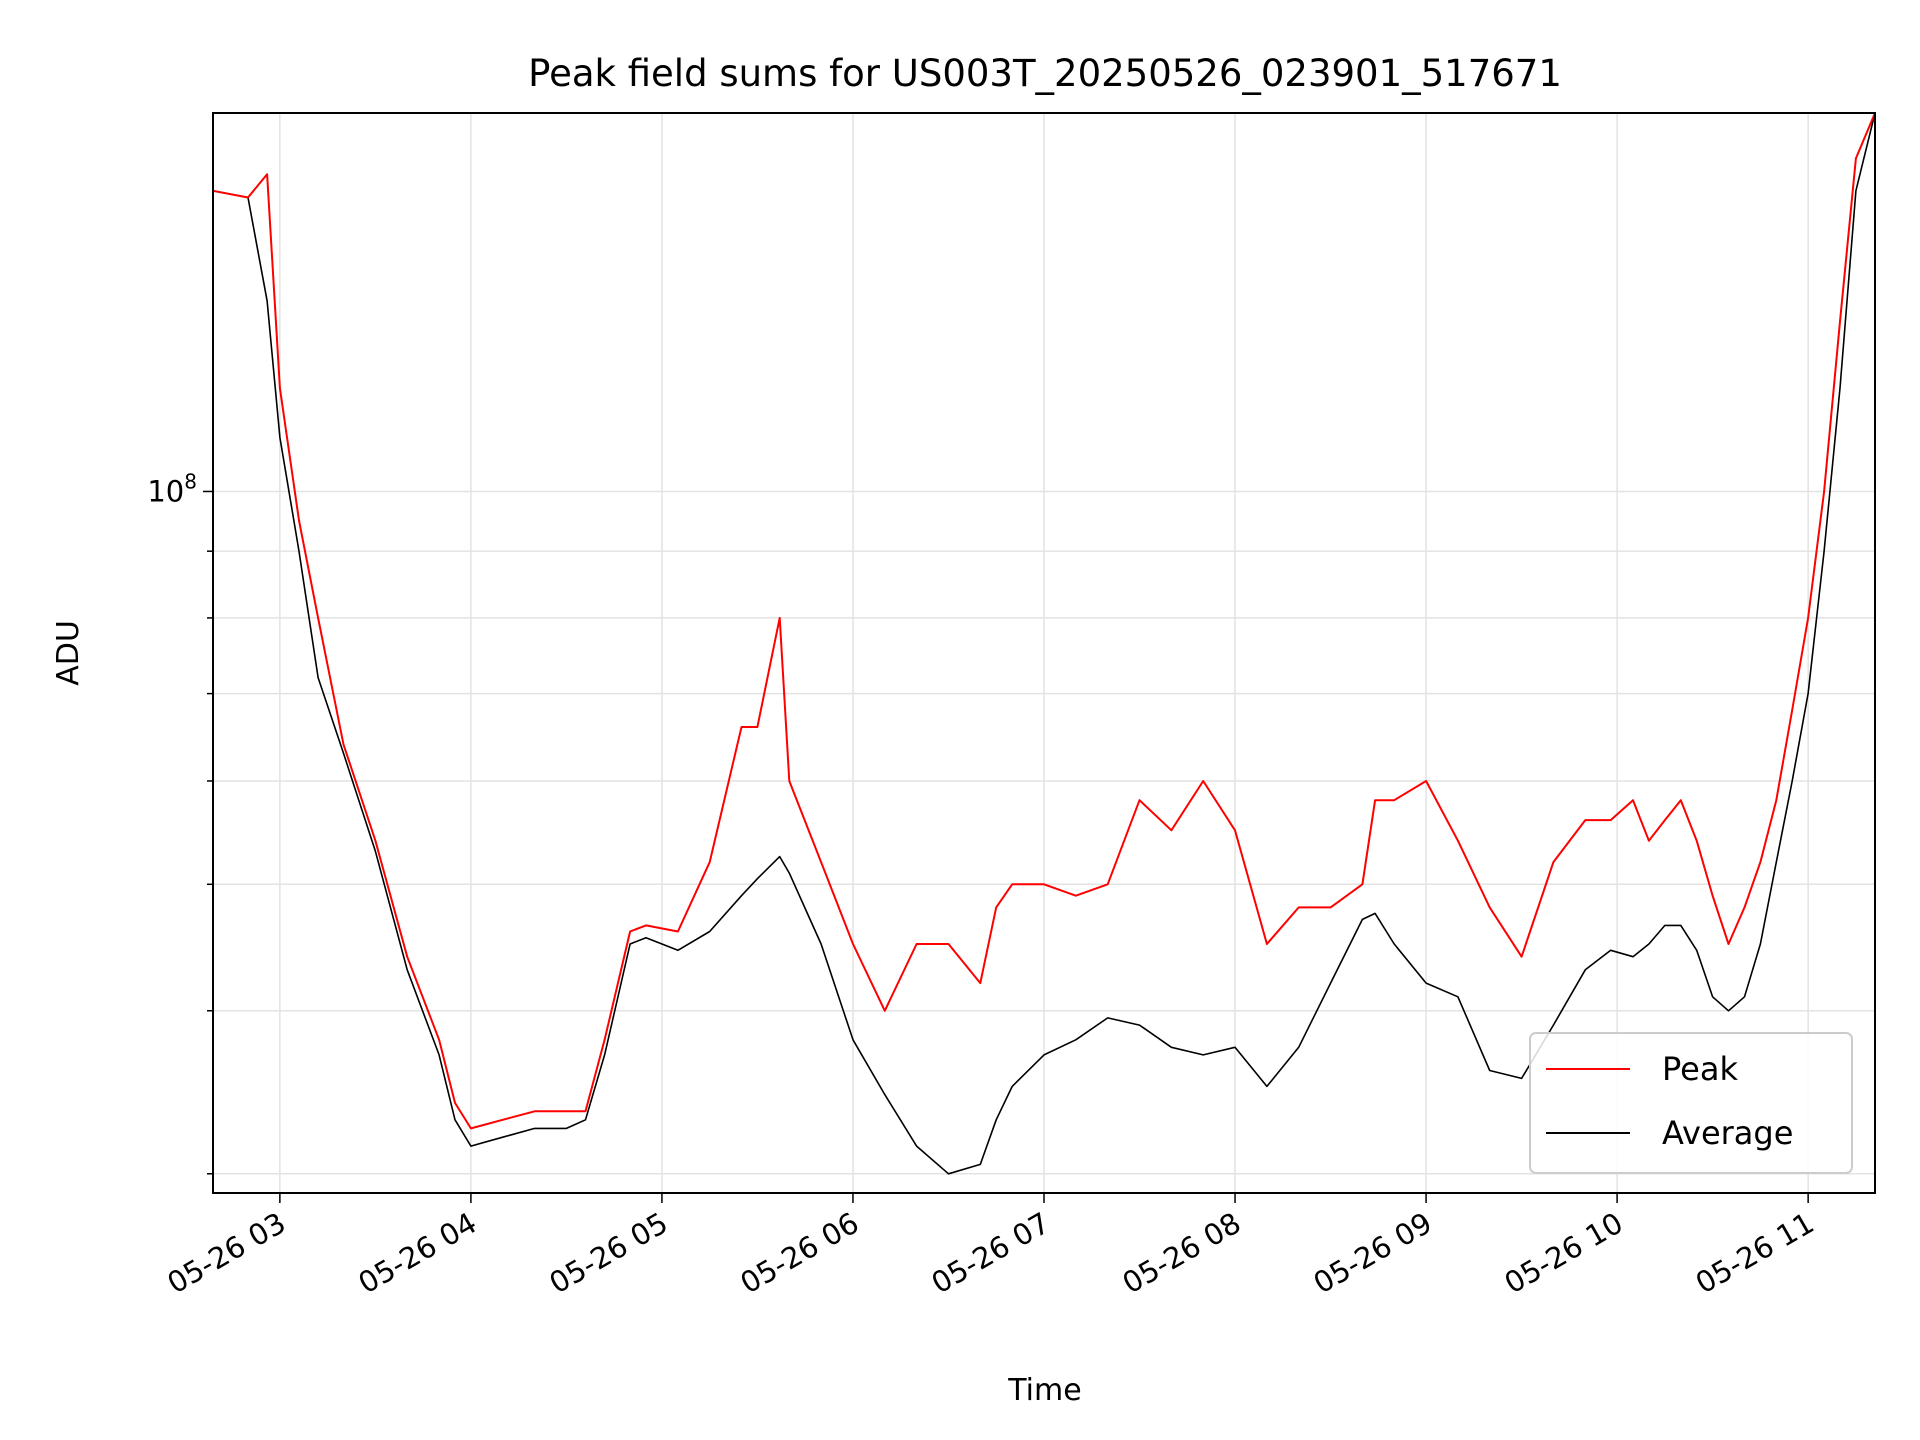 This screenshot has height=1440, width=1920. Describe the element at coordinates (1727, 1133) in the screenshot. I see `legend-label-average: Average` at that location.